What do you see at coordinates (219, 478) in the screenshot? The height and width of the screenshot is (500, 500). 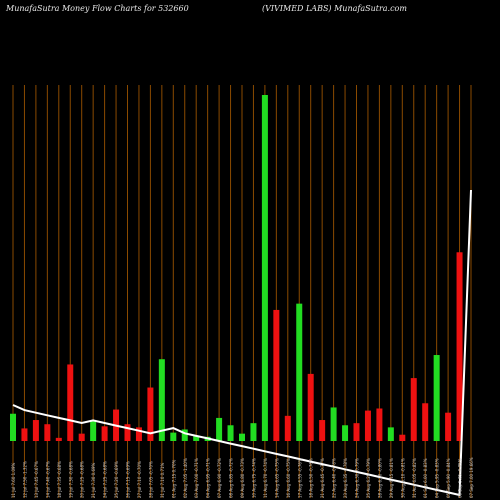 I see `x-tick-label: 07 Aug 6.90 -0.72%` at bounding box center [219, 478].